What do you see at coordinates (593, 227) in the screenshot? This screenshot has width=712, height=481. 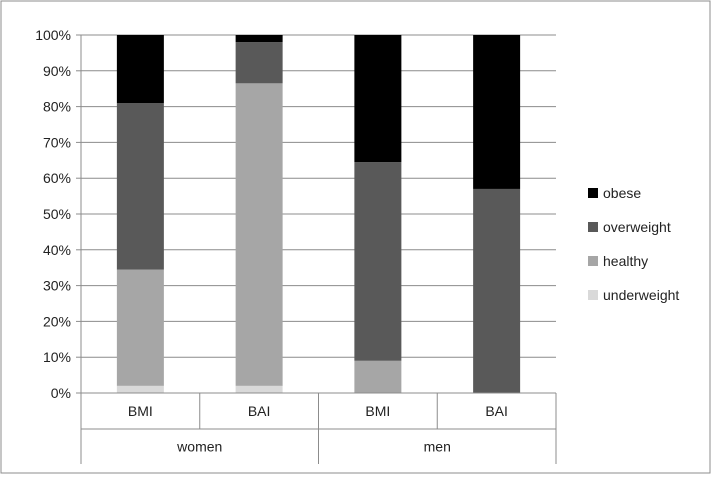 I see `legend-swatch-overweight` at bounding box center [593, 227].